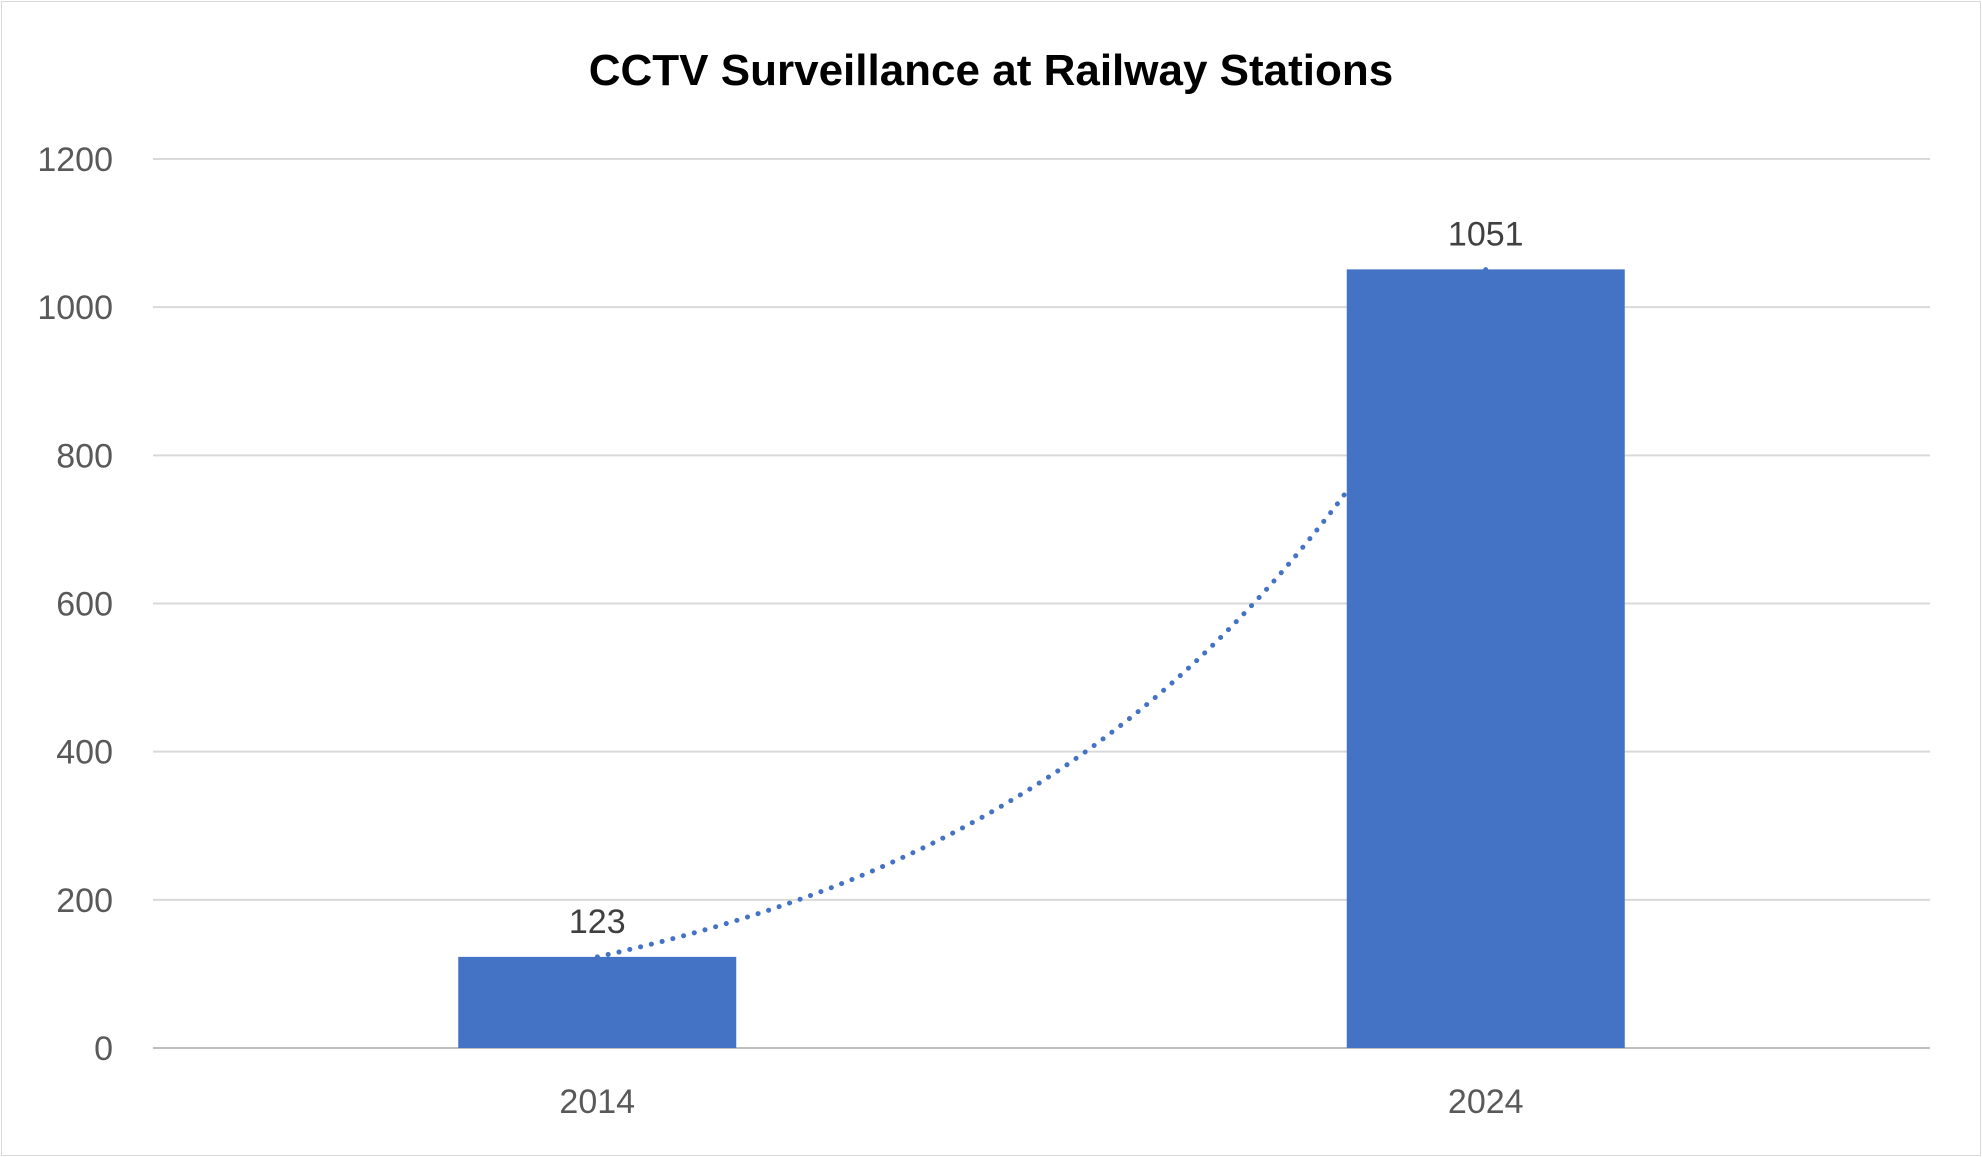 This screenshot has width=1982, height=1157. What do you see at coordinates (75, 308) in the screenshot?
I see `y-tick-label: 1000` at bounding box center [75, 308].